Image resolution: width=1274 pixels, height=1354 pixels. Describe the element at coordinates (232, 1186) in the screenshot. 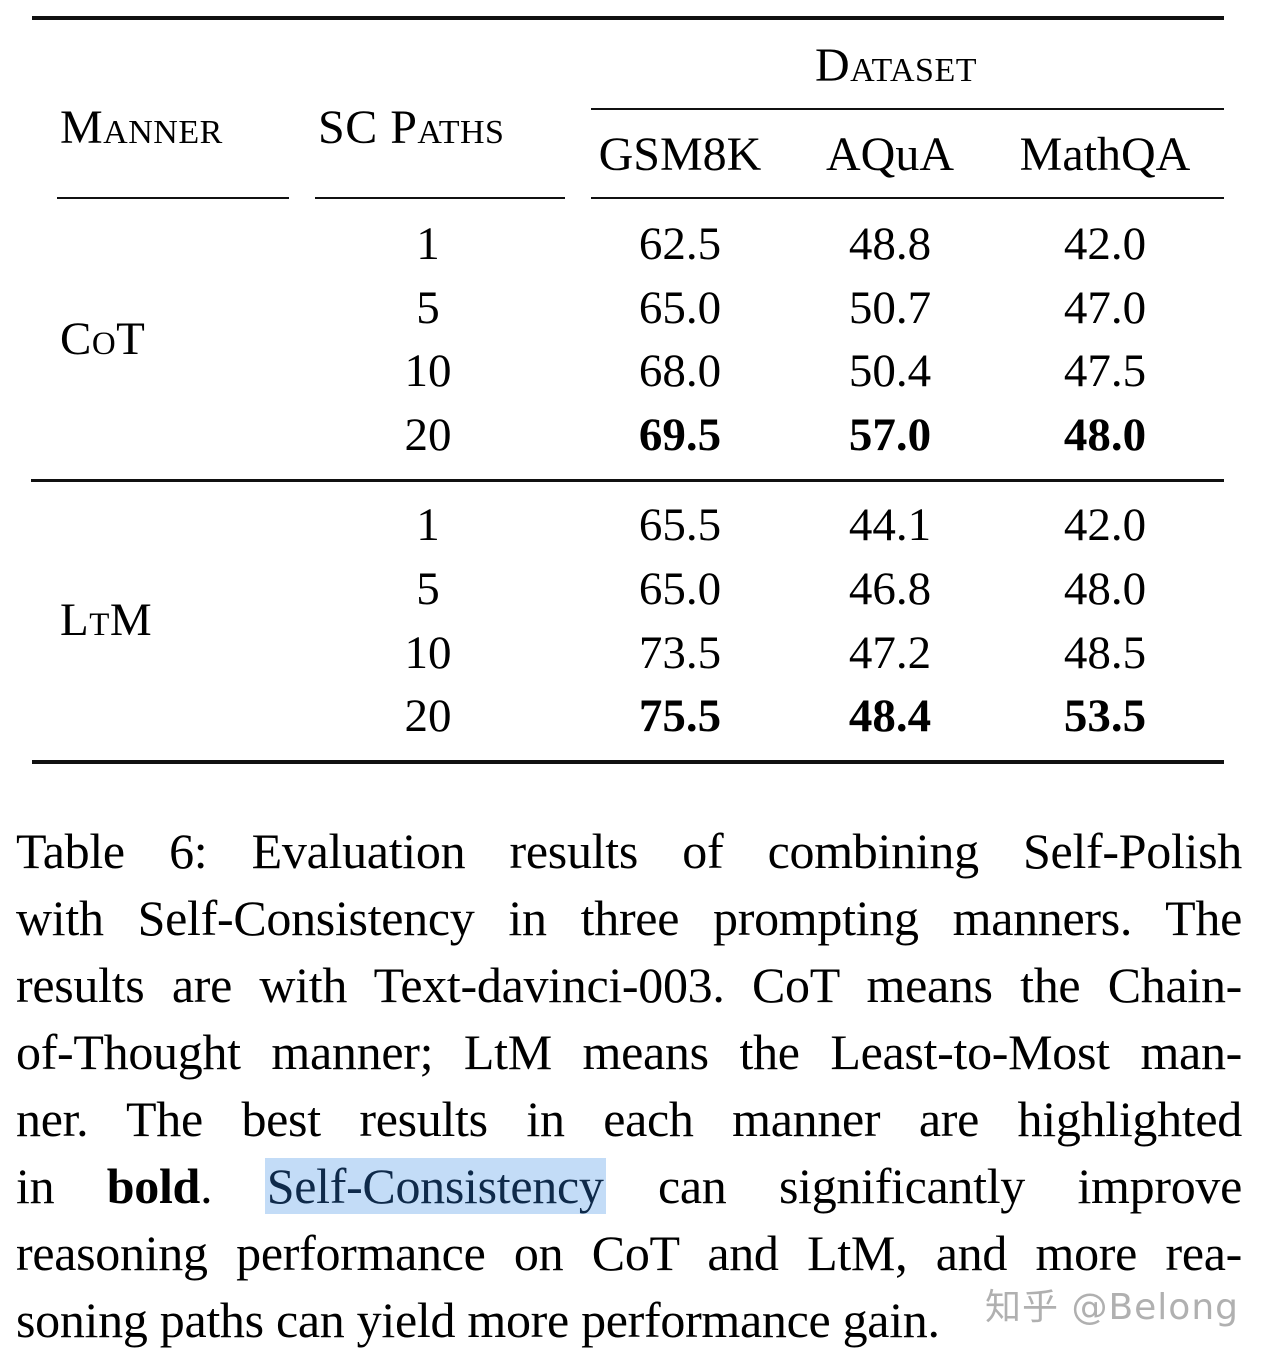

I see `caption-text: .` at that location.